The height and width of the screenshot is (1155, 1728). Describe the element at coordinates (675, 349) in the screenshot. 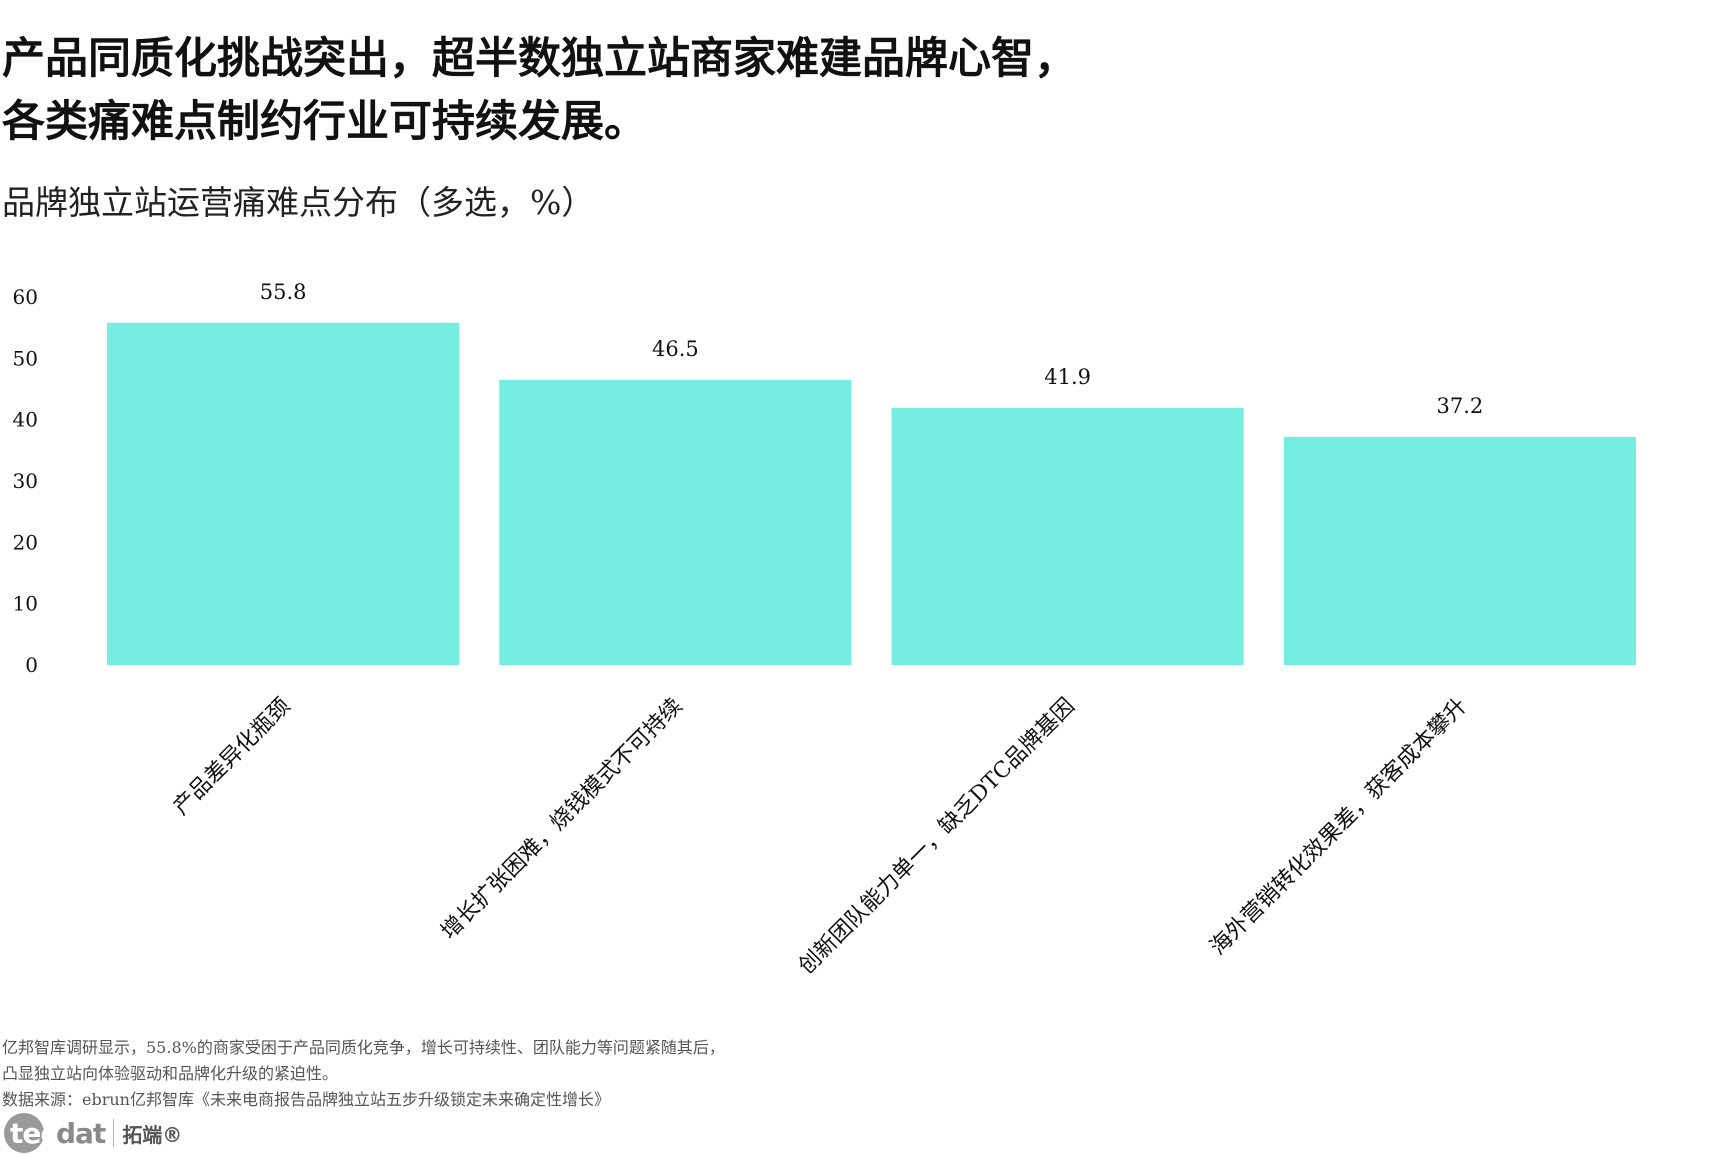

I see `data-label: 46.5` at that location.